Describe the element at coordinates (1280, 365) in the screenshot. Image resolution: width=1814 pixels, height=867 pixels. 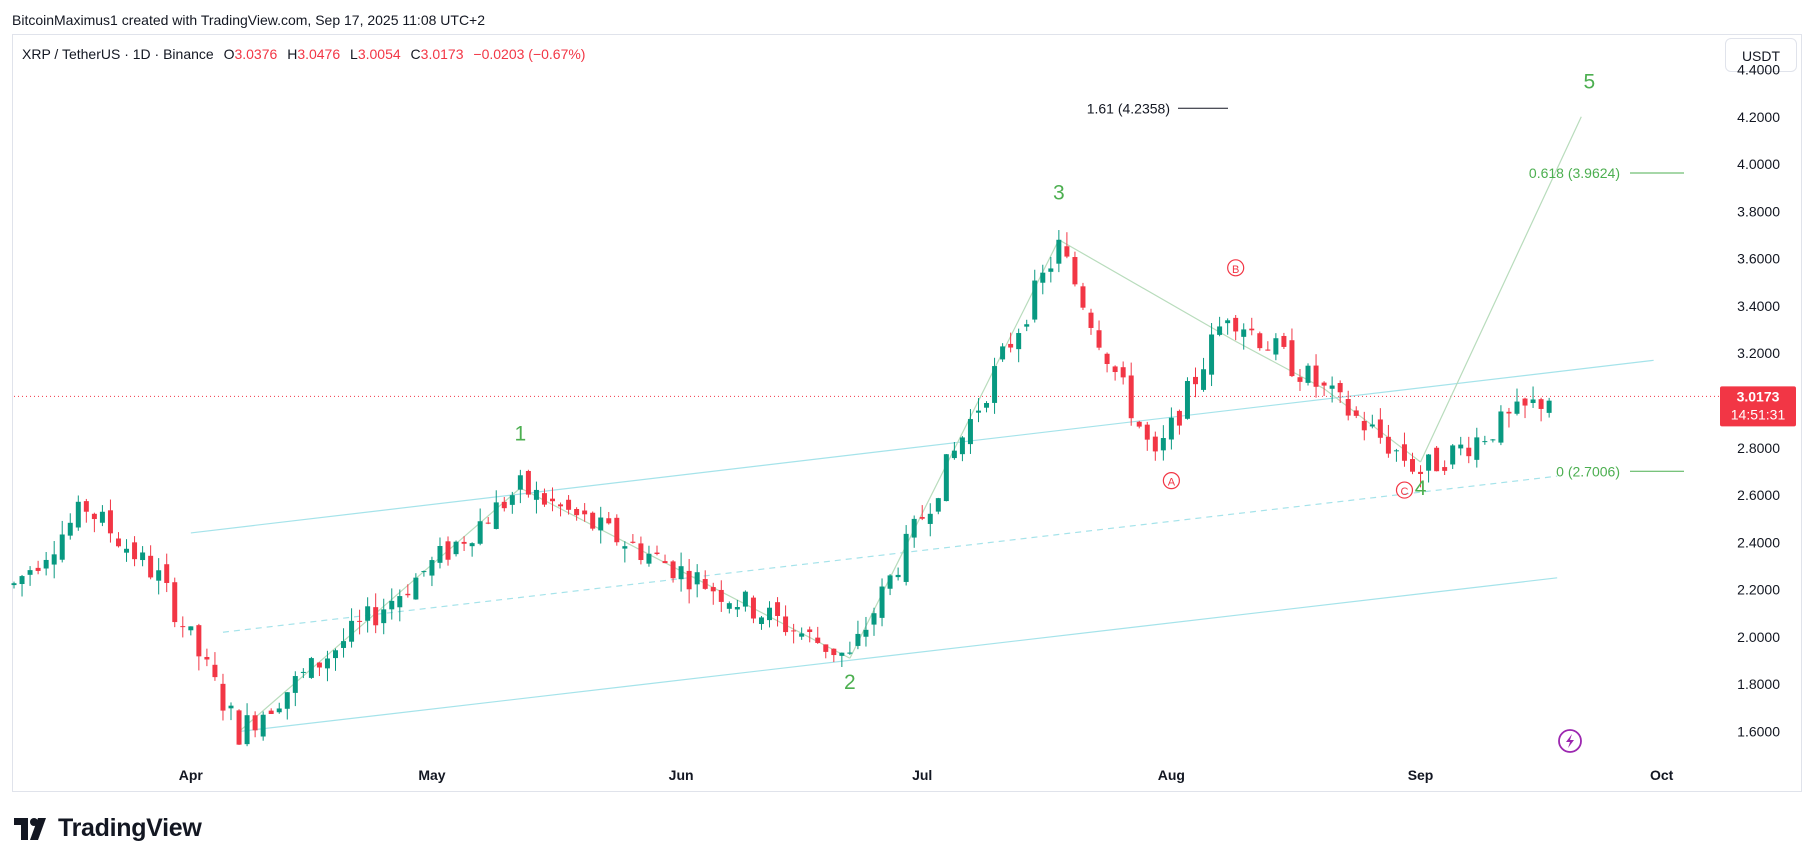
I see `wave-segment-b` at that location.